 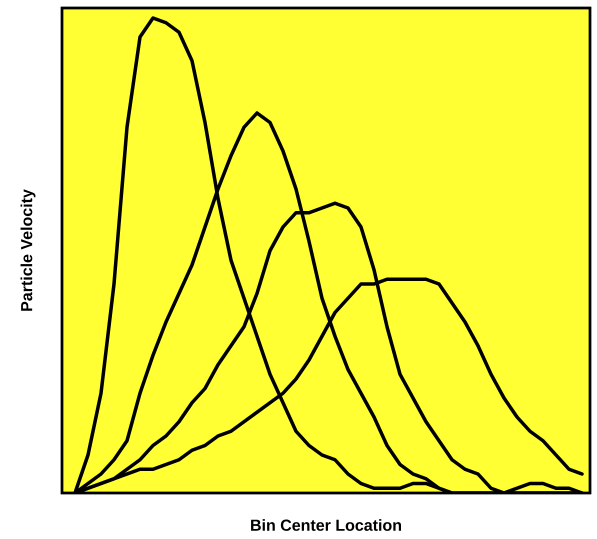 I want to click on y-axis-title: Particle Velocity, so click(x=28, y=250).